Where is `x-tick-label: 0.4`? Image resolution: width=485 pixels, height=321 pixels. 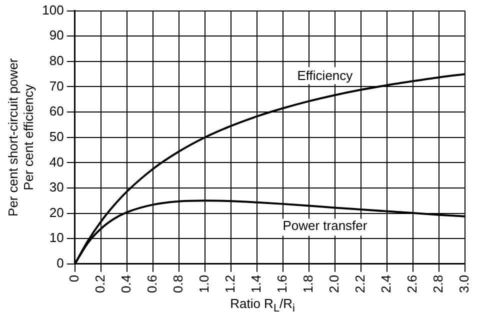
x-tick-label: 0.4 is located at coordinates (126, 284).